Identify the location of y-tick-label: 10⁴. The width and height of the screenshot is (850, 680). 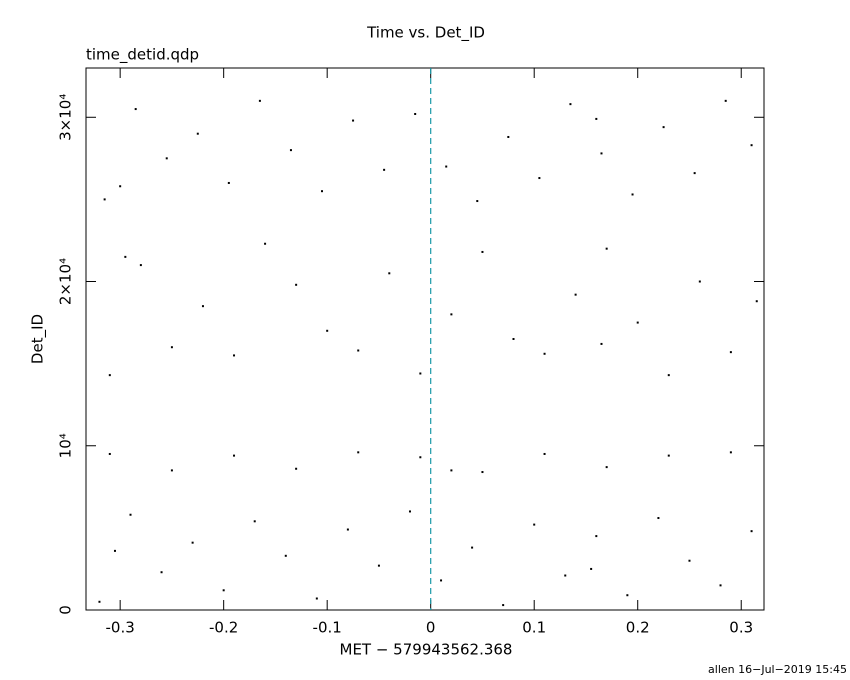
(66, 445).